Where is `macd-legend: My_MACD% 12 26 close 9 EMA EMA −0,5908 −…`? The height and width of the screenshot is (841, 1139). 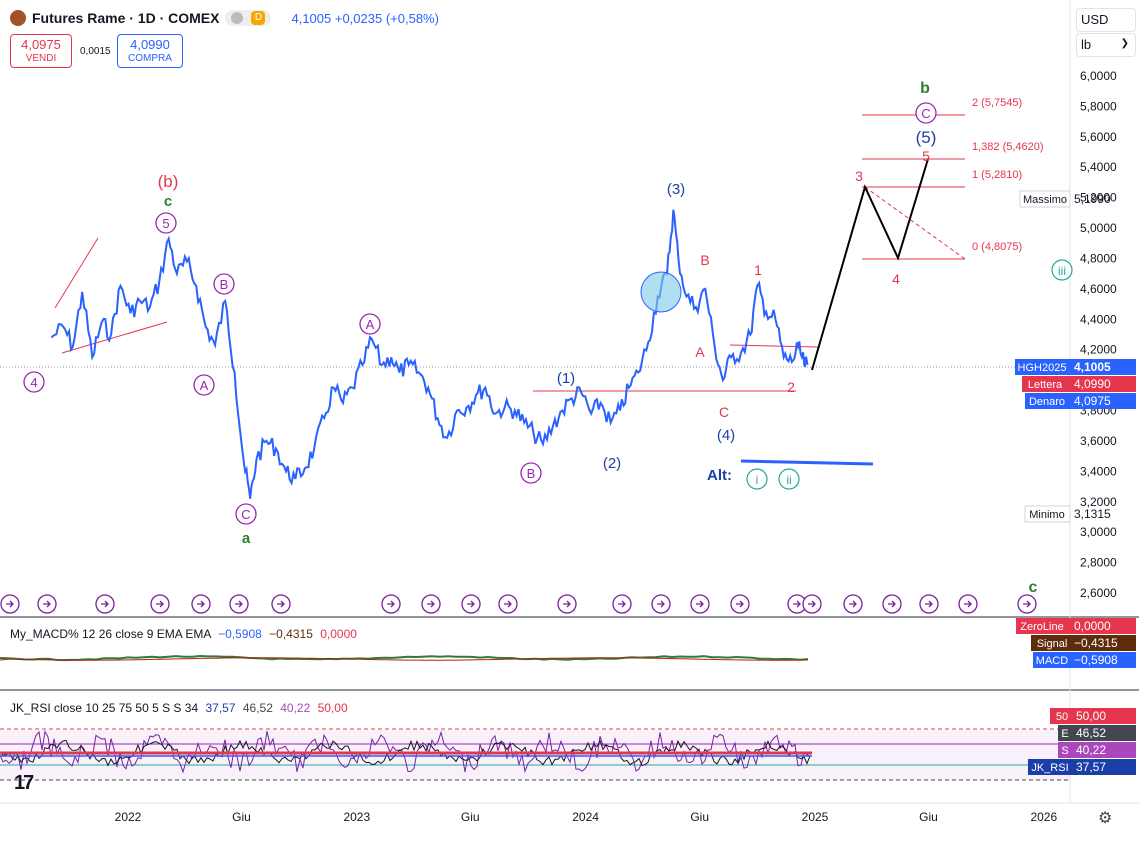 macd-legend: My_MACD% 12 26 close 9 EMA EMA −0,5908 −… is located at coordinates (183, 634).